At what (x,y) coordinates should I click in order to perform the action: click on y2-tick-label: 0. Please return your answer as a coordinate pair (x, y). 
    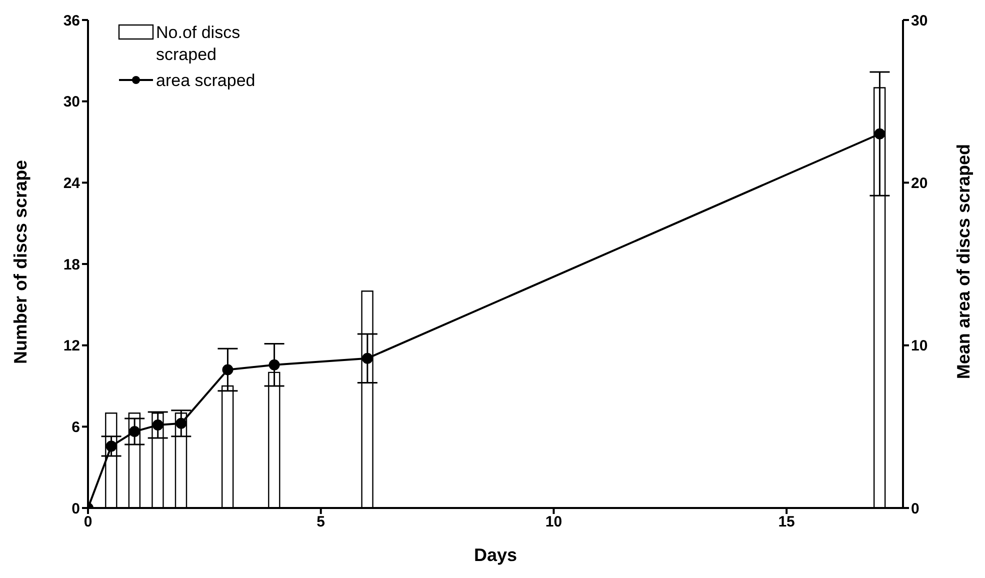
    Looking at the image, I should click on (915, 509).